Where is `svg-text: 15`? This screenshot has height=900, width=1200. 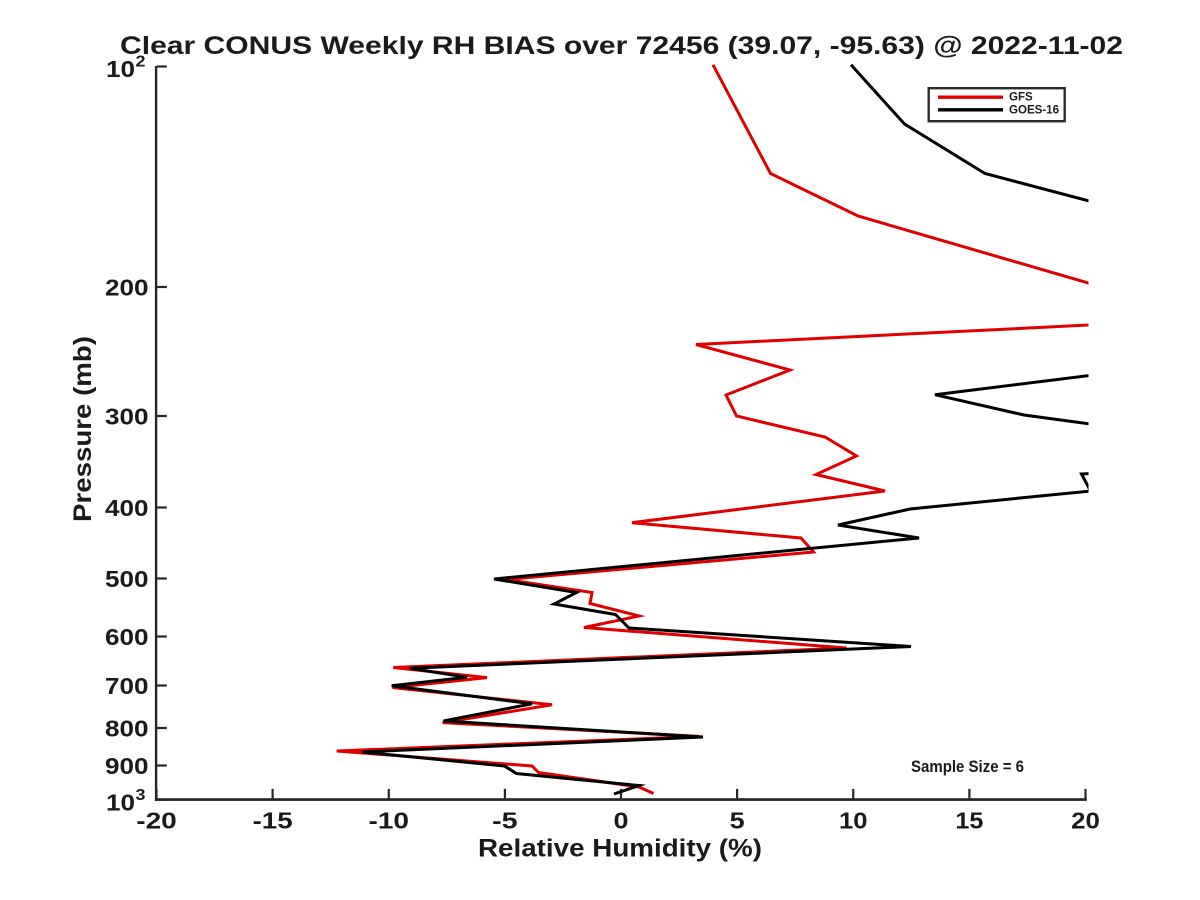
svg-text: 15 is located at coordinates (969, 820).